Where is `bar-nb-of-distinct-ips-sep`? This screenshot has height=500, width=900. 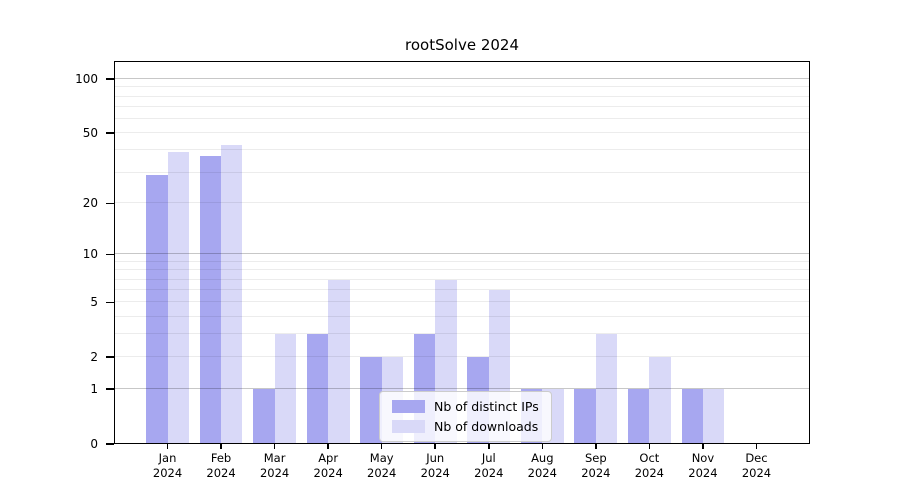
bar-nb-of-distinct-ips-sep is located at coordinates (585, 416).